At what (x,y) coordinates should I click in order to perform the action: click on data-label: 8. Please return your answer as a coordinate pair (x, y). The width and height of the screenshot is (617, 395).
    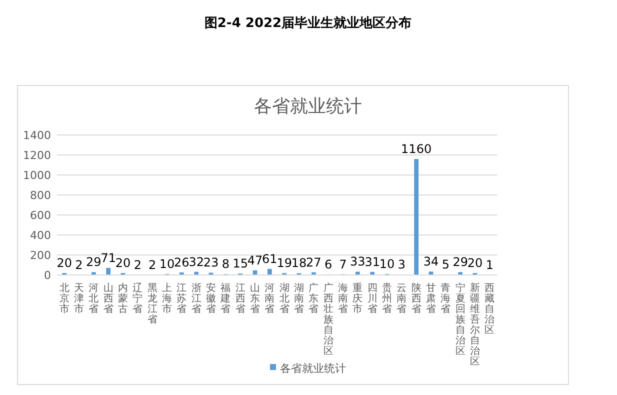
    Looking at the image, I should click on (226, 264).